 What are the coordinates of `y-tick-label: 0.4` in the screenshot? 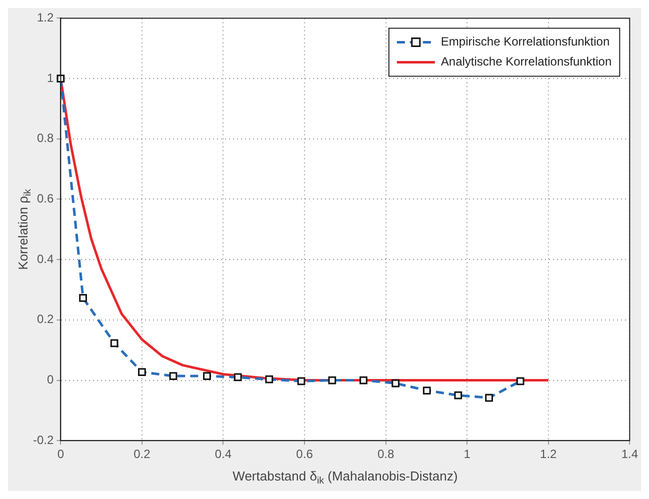 It's located at (45, 259).